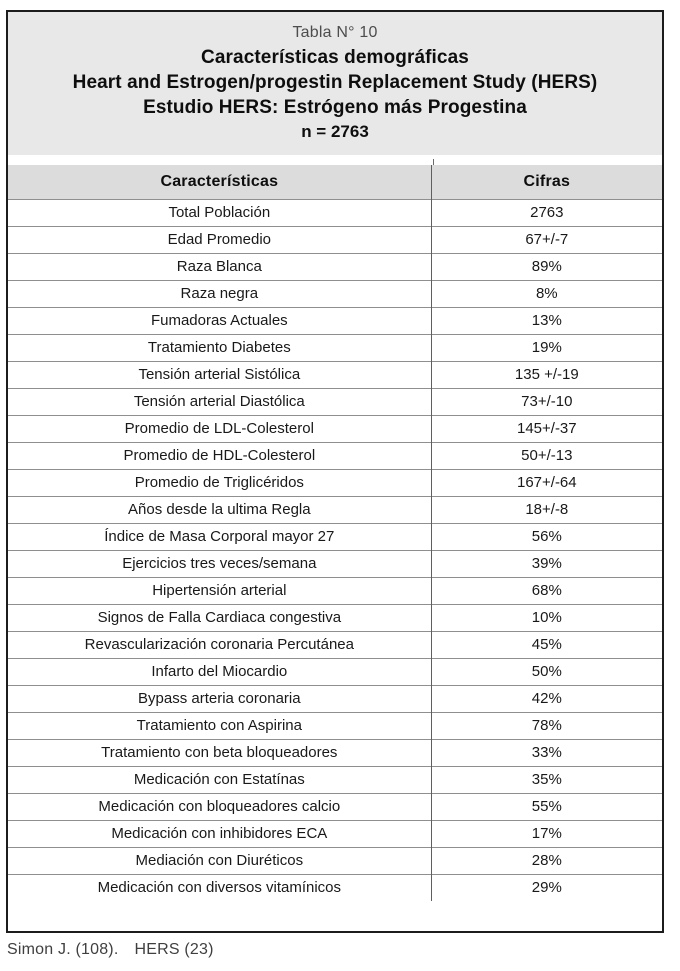  Describe the element at coordinates (335, 107) in the screenshot. I see `caption-subtitle: Estudio HERS: Estrógeno más Progestina` at that location.